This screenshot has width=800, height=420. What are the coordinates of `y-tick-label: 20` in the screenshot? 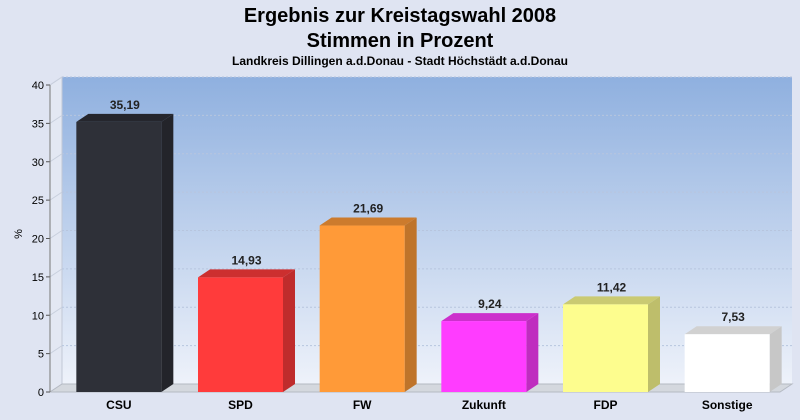 It's located at (38, 240).